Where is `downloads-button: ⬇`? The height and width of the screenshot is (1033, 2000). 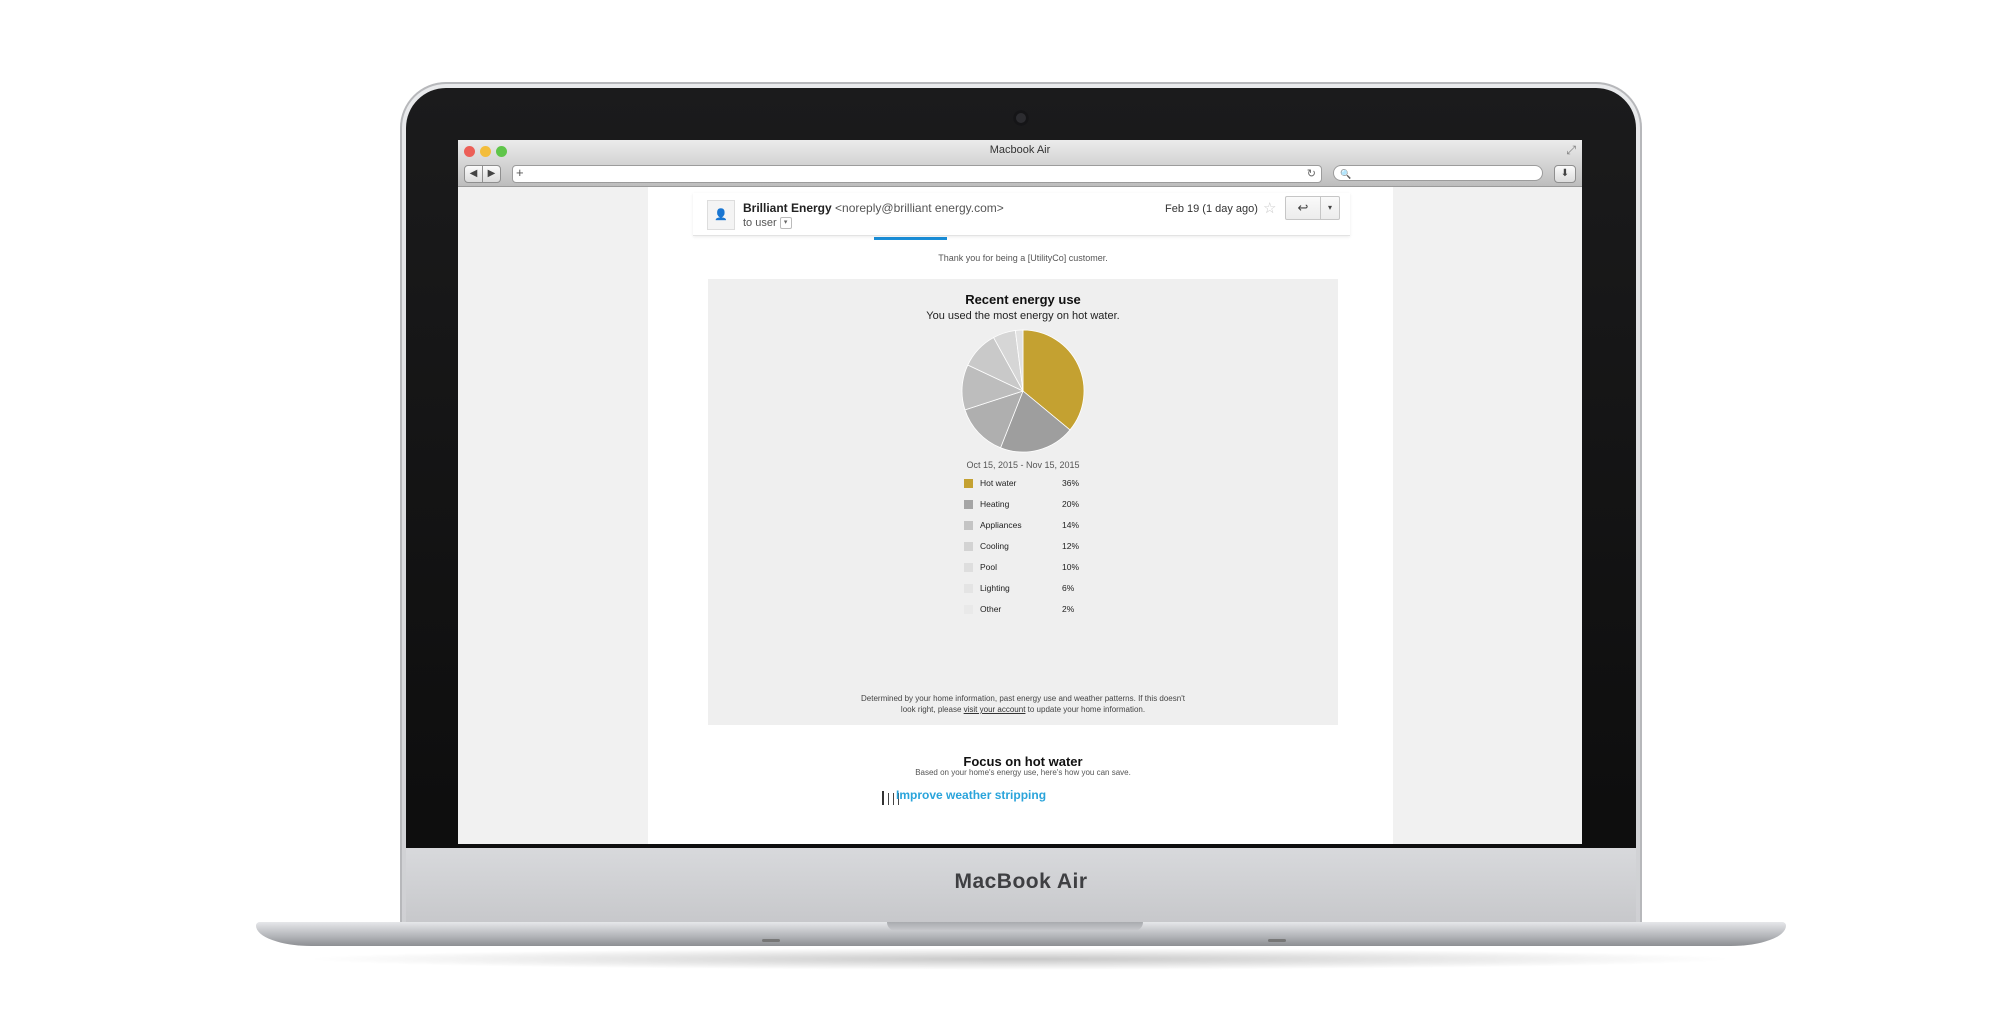 downloads-button: ⬇ is located at coordinates (1565, 174).